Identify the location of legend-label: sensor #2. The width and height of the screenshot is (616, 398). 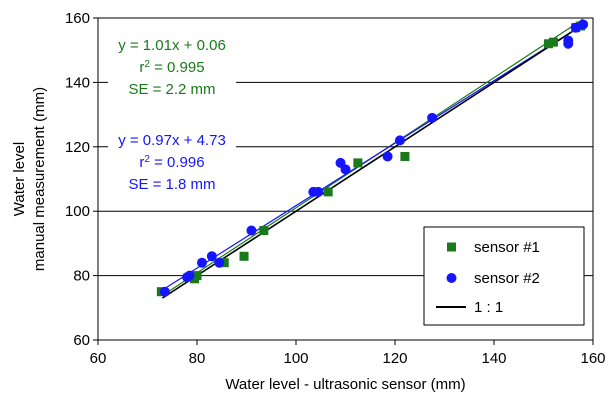
(507, 278).